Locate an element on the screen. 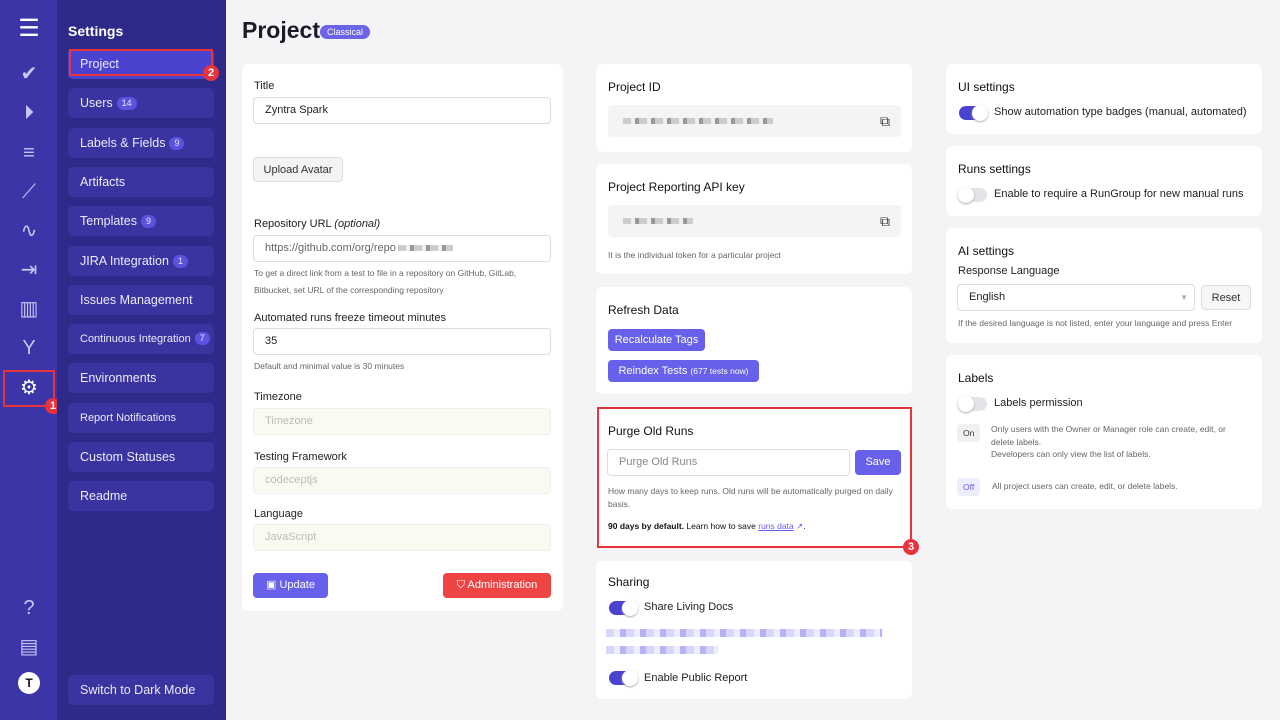  icon-rail: ☰ ✔ ⏵ ≡ ⟋ ∿ ⇥ ▥ Y ⚙ ? ▤ T is located at coordinates (28, 360).